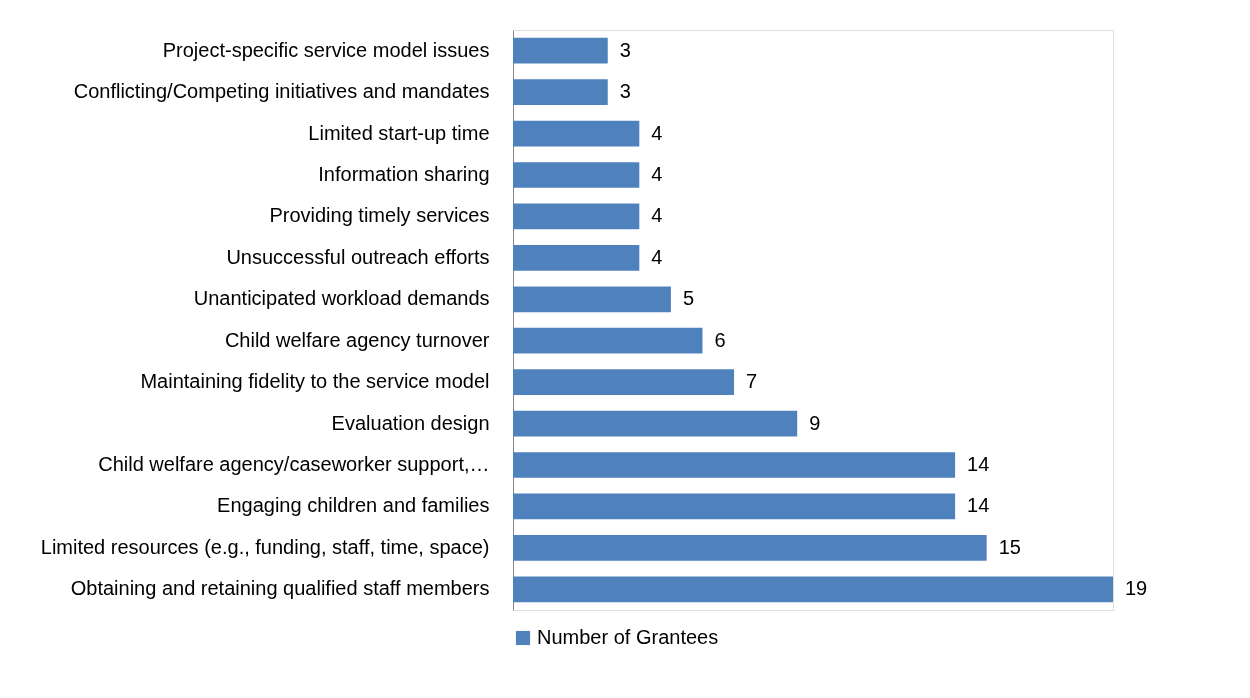 The width and height of the screenshot is (1250, 698). What do you see at coordinates (688, 298) in the screenshot?
I see `data-label: 5` at bounding box center [688, 298].